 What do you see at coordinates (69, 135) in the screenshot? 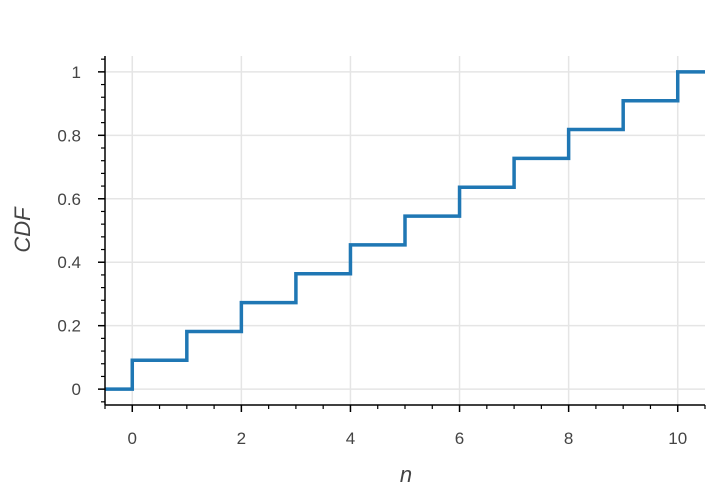
I see `y-tick-label-4: 0.8` at bounding box center [69, 135].